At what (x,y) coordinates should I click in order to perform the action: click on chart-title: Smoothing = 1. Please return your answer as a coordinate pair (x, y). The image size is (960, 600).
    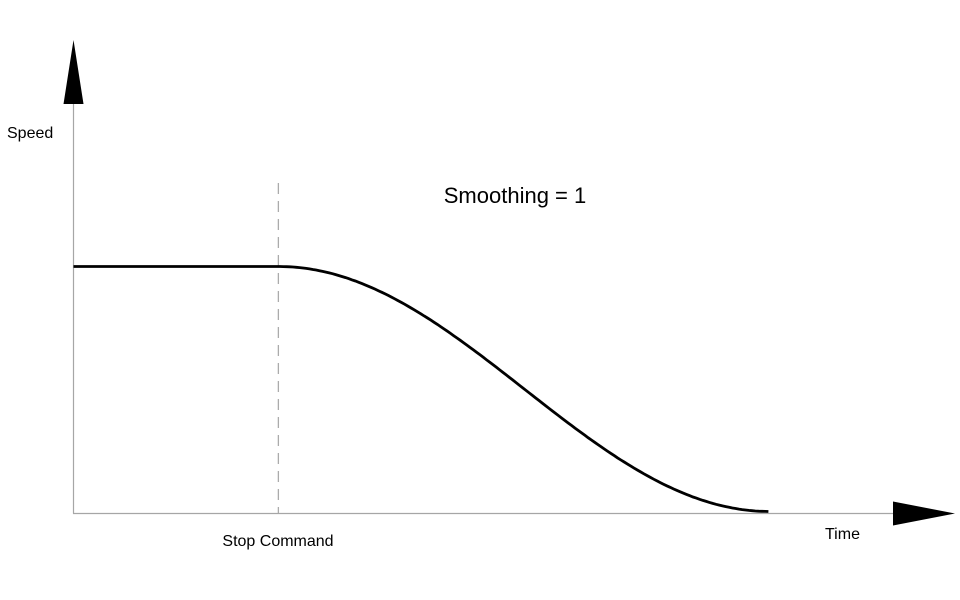
    Looking at the image, I should click on (515, 195).